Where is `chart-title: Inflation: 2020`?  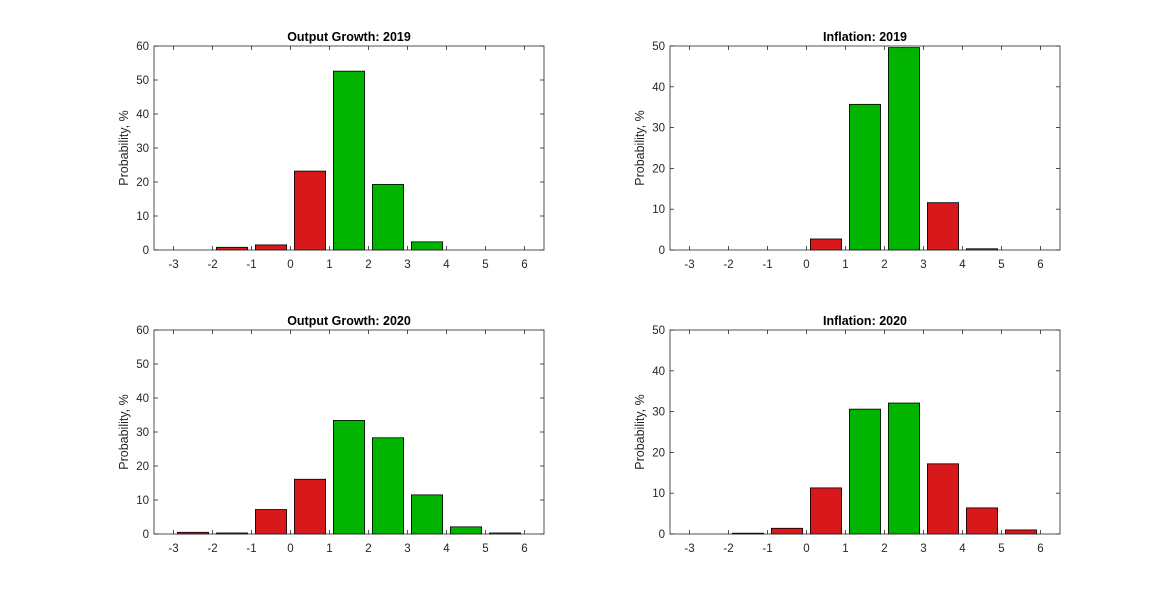 chart-title: Inflation: 2020 is located at coordinates (865, 321).